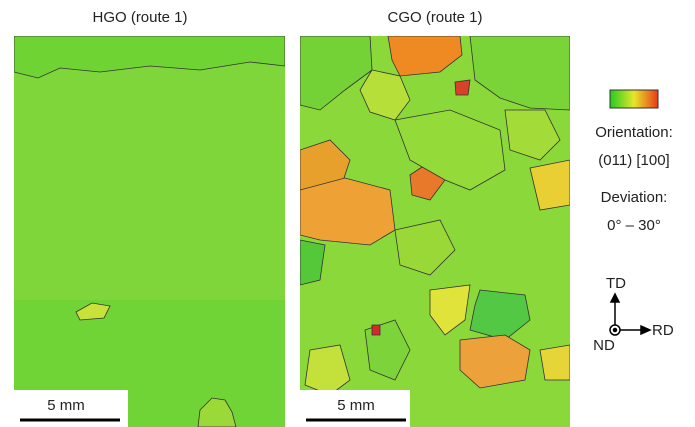  What do you see at coordinates (434, 17) in the screenshot?
I see `panel-title: CGO (route 1)` at bounding box center [434, 17].